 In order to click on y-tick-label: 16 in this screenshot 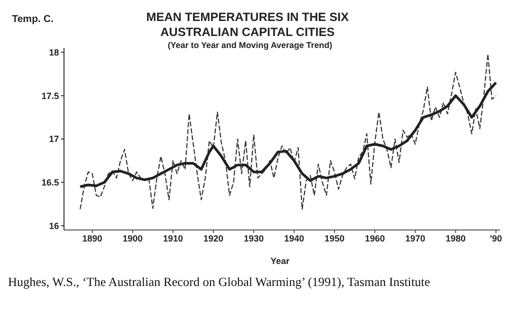, I will do `click(53, 225)`.